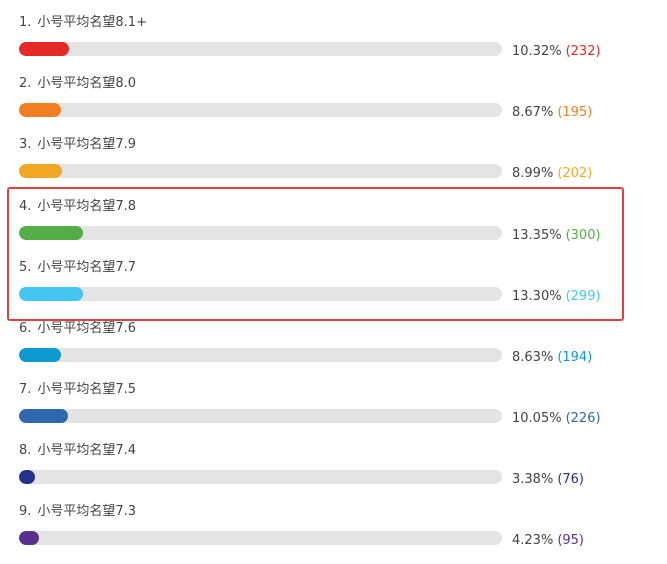 Image resolution: width=667 pixels, height=564 pixels. Describe the element at coordinates (25, 144) in the screenshot. I see `option-index: 3.` at that location.